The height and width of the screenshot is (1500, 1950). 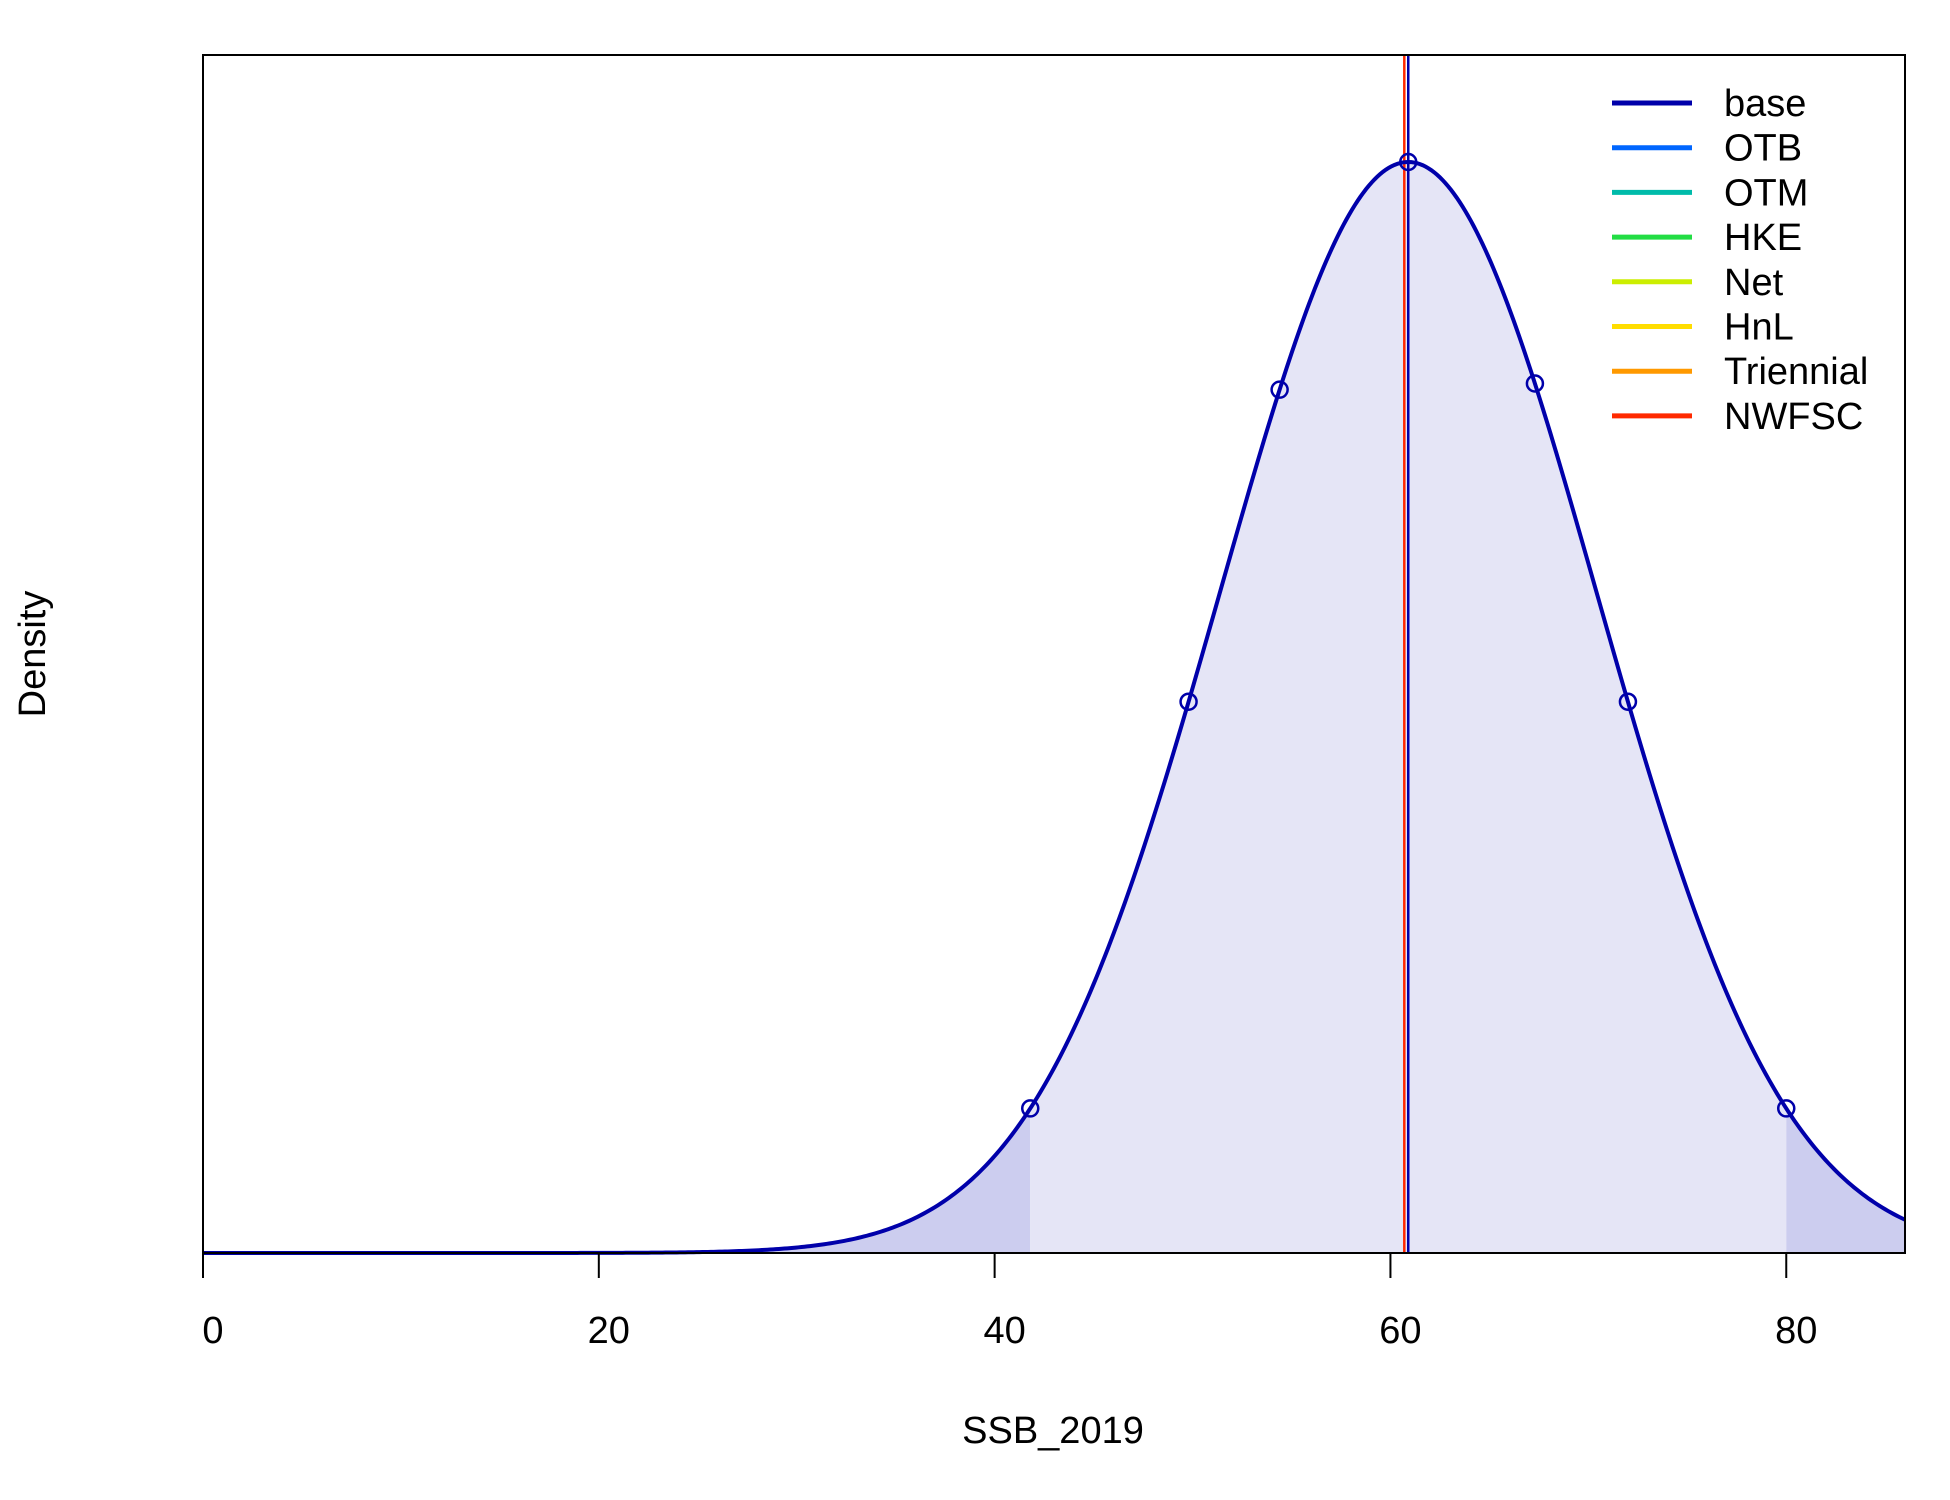 I want to click on legend-label-nwfsc: NWFSC, so click(x=1793, y=417).